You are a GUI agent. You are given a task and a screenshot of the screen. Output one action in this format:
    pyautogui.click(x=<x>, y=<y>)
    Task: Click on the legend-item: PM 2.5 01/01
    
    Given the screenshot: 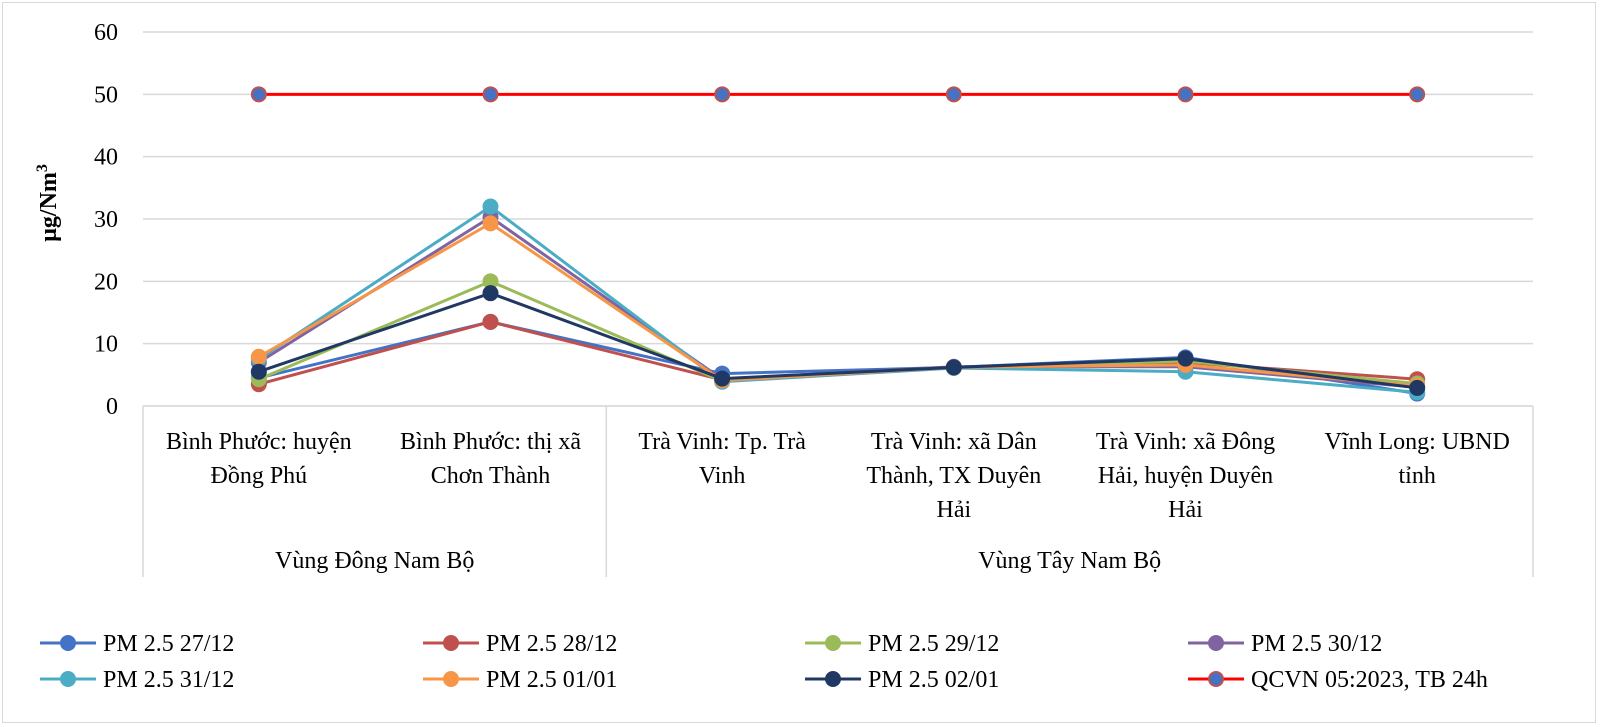 What is the action you would take?
    pyautogui.click(x=520, y=680)
    